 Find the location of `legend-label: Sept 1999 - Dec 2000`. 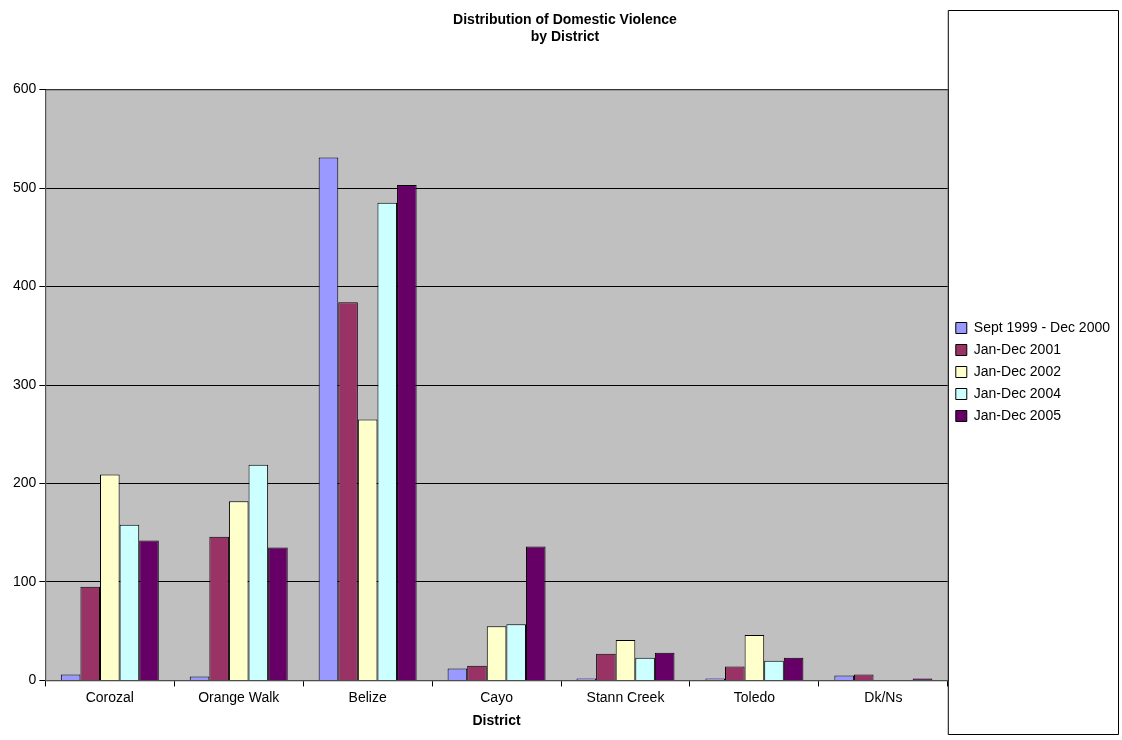

legend-label: Sept 1999 - Dec 2000 is located at coordinates (1042, 326).